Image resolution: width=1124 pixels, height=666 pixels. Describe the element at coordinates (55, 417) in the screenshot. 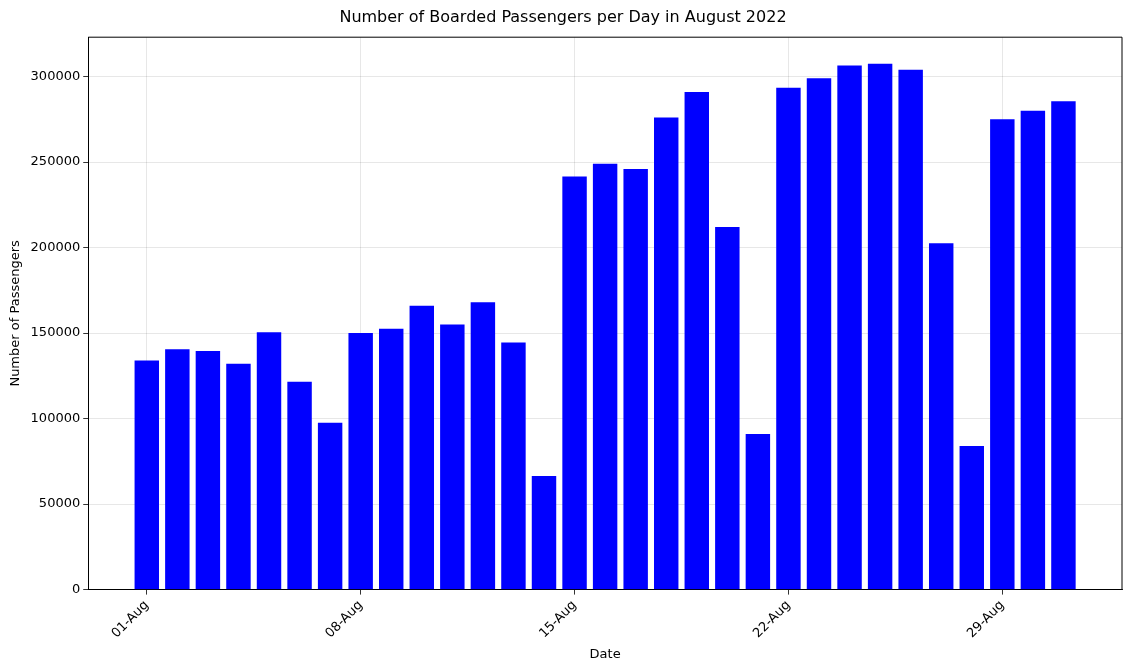

I see `y-tick-label: 100000` at that location.